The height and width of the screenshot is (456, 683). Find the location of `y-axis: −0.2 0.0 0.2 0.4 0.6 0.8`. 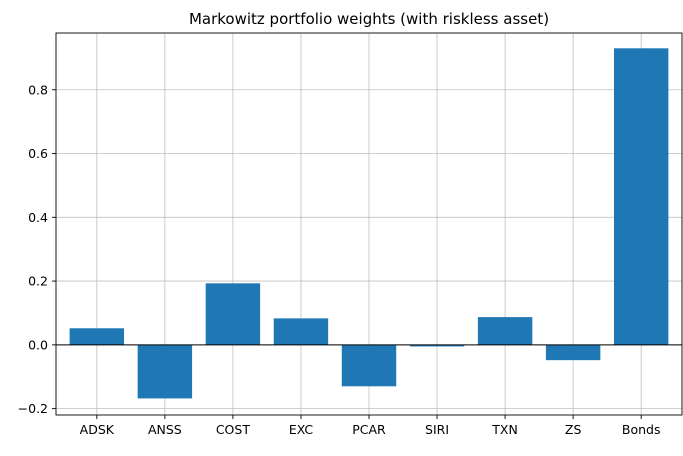

y-axis: −0.2 0.0 0.2 0.4 0.6 0.8 is located at coordinates (37, 249).